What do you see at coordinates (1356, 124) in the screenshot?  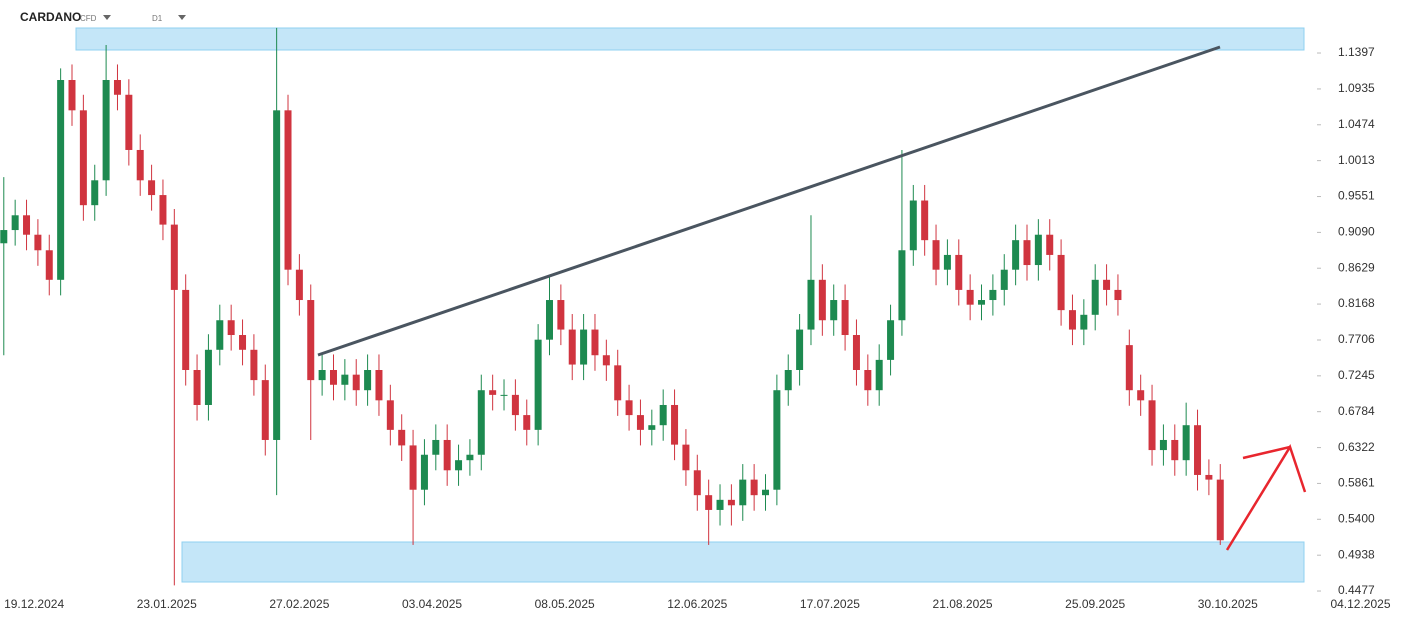 I see `y-tick-label: 1.0474` at bounding box center [1356, 124].